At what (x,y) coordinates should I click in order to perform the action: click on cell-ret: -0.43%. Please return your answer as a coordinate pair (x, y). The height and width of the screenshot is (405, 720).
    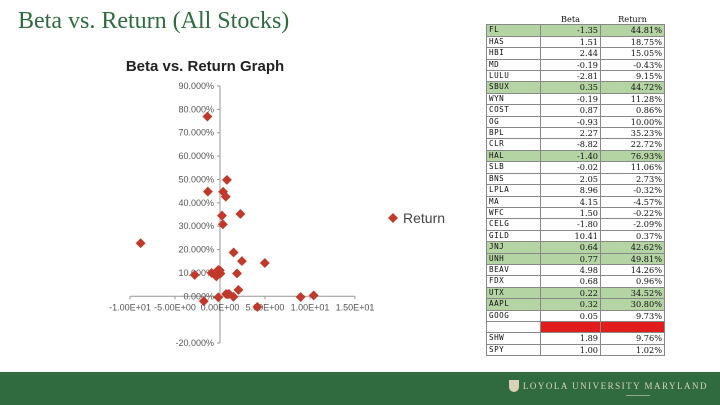
    Looking at the image, I should click on (632, 65).